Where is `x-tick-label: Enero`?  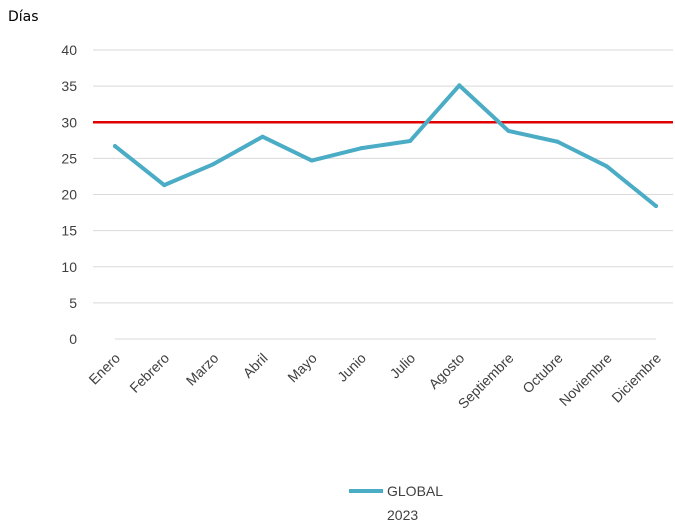 x-tick-label: Enero is located at coordinates (104, 369).